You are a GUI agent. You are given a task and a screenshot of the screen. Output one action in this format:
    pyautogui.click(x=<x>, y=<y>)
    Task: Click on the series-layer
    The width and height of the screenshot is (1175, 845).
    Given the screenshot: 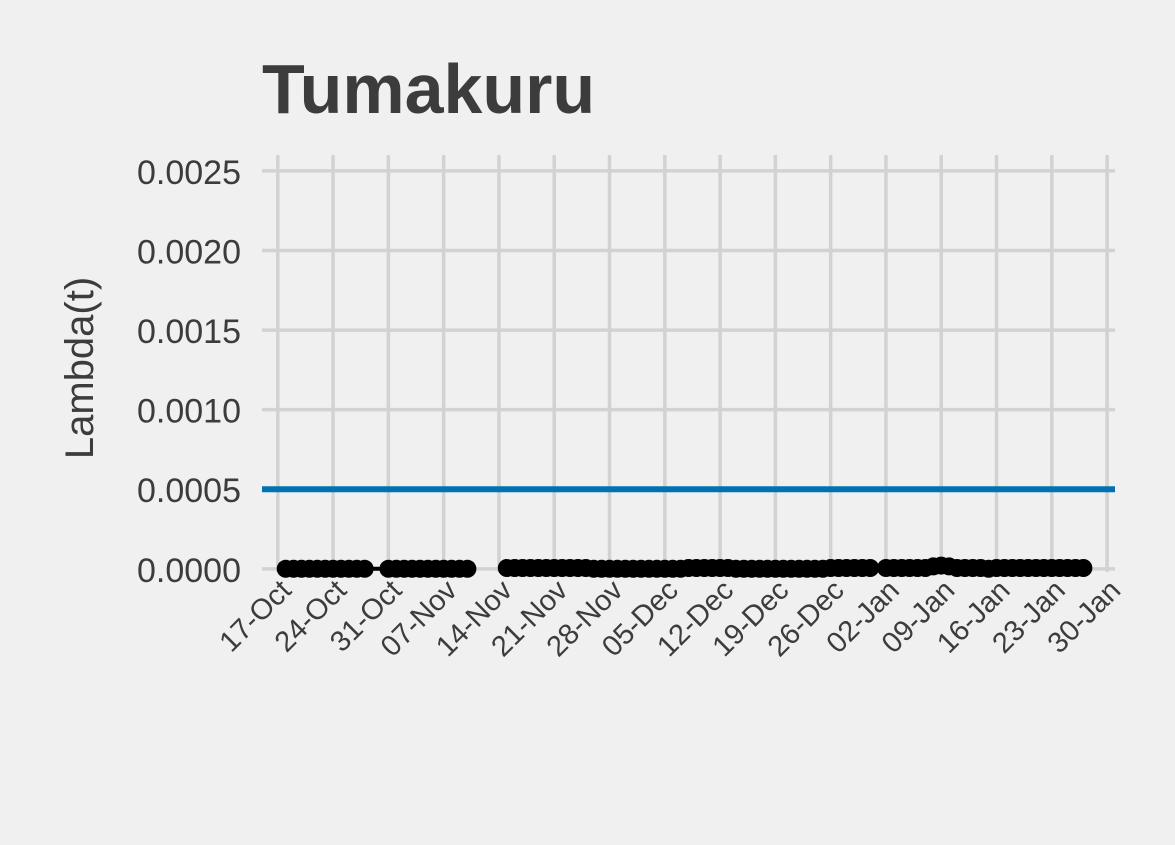 What is the action you would take?
    pyautogui.click(x=684, y=567)
    